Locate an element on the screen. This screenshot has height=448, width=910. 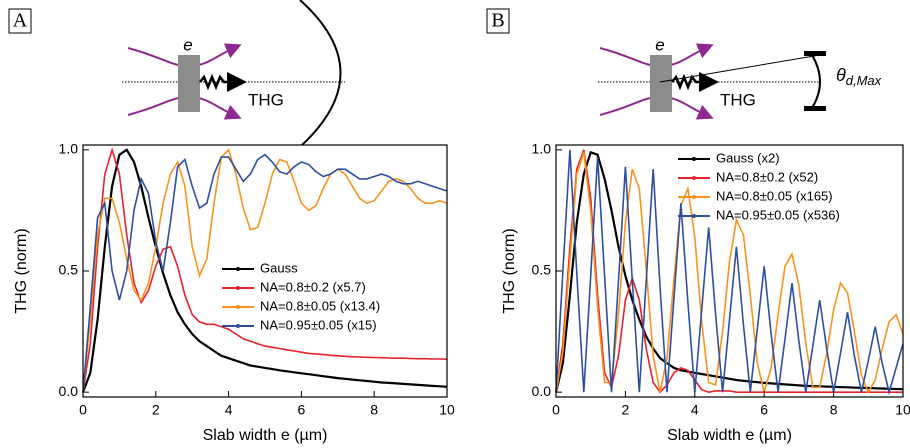
angle-label: θd,Max is located at coordinates (859, 77).